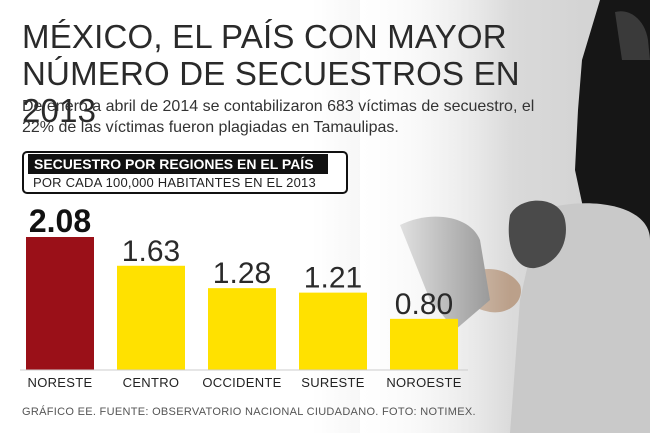 This screenshot has height=433, width=650. Describe the element at coordinates (151, 251) in the screenshot. I see `value-label: 1.63` at that location.